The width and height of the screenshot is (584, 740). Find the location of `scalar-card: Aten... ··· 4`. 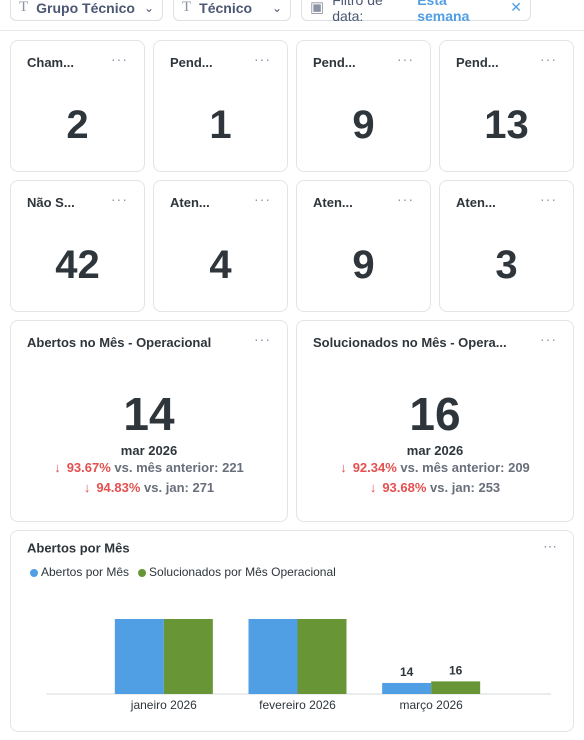

scalar-card: Aten... ··· 4 is located at coordinates (220, 246).